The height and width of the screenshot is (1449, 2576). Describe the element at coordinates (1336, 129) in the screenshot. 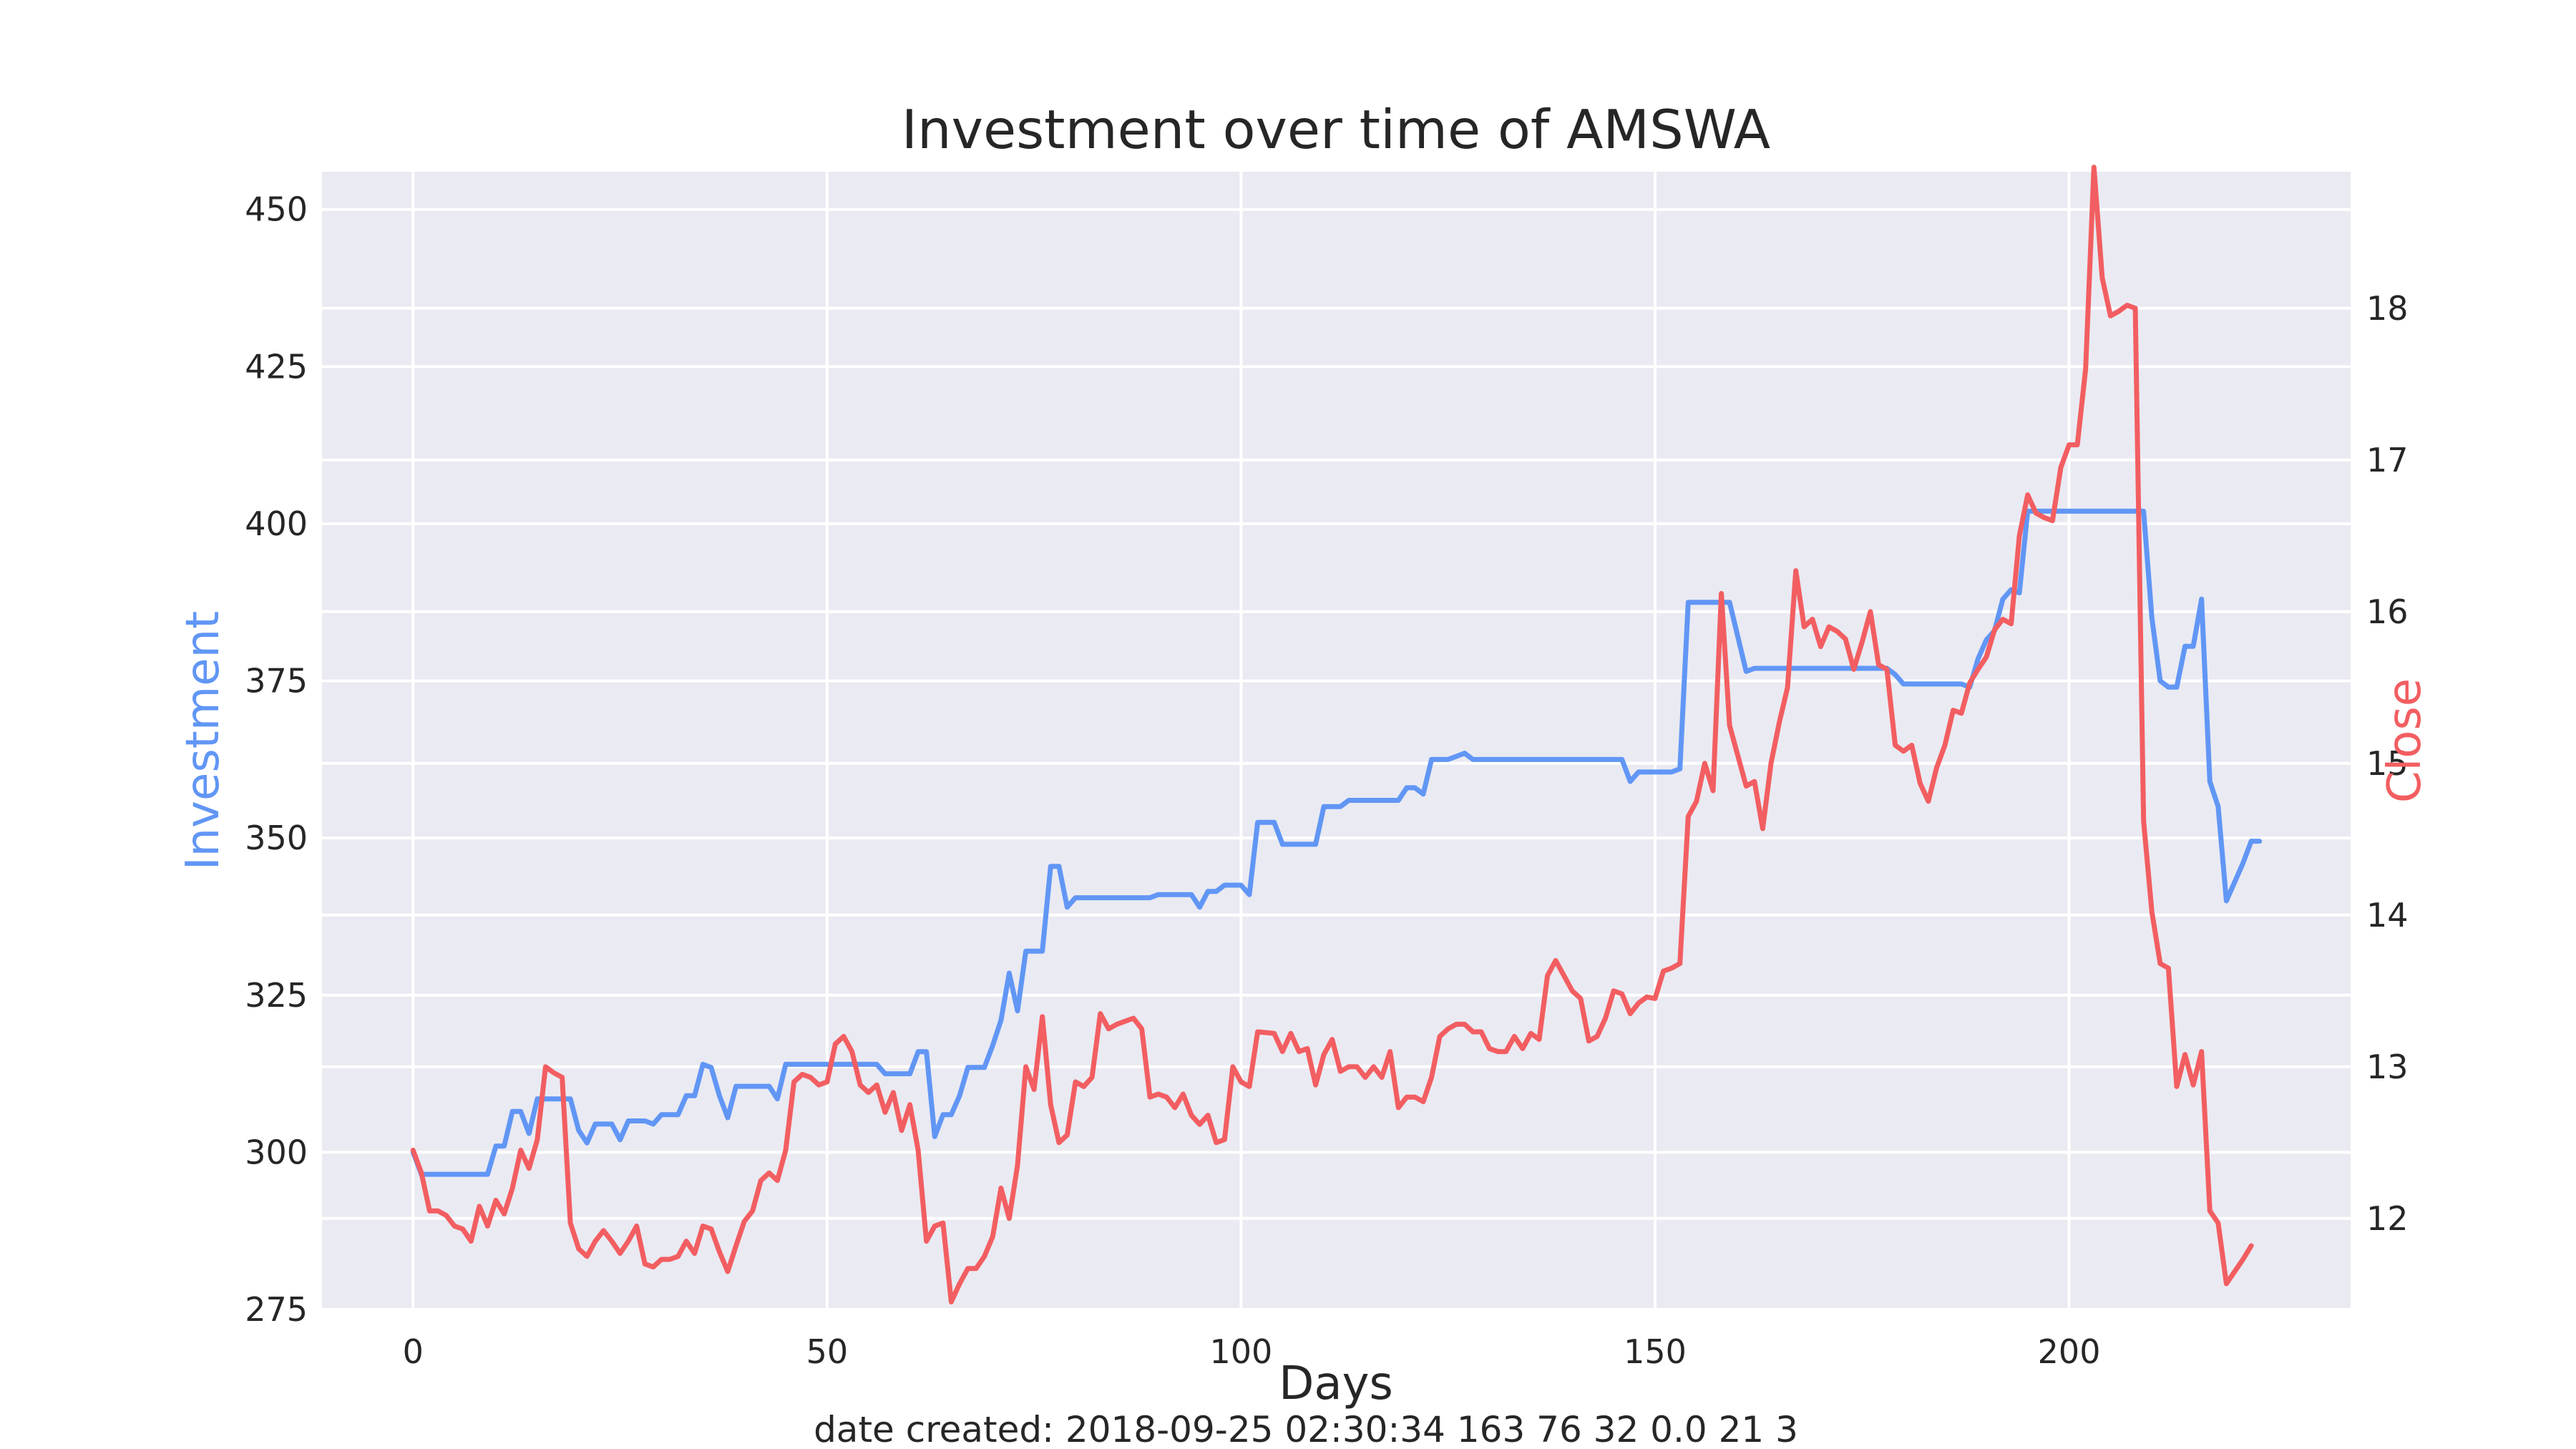

I see `chart-title: Investment over time of AMSWA` at that location.